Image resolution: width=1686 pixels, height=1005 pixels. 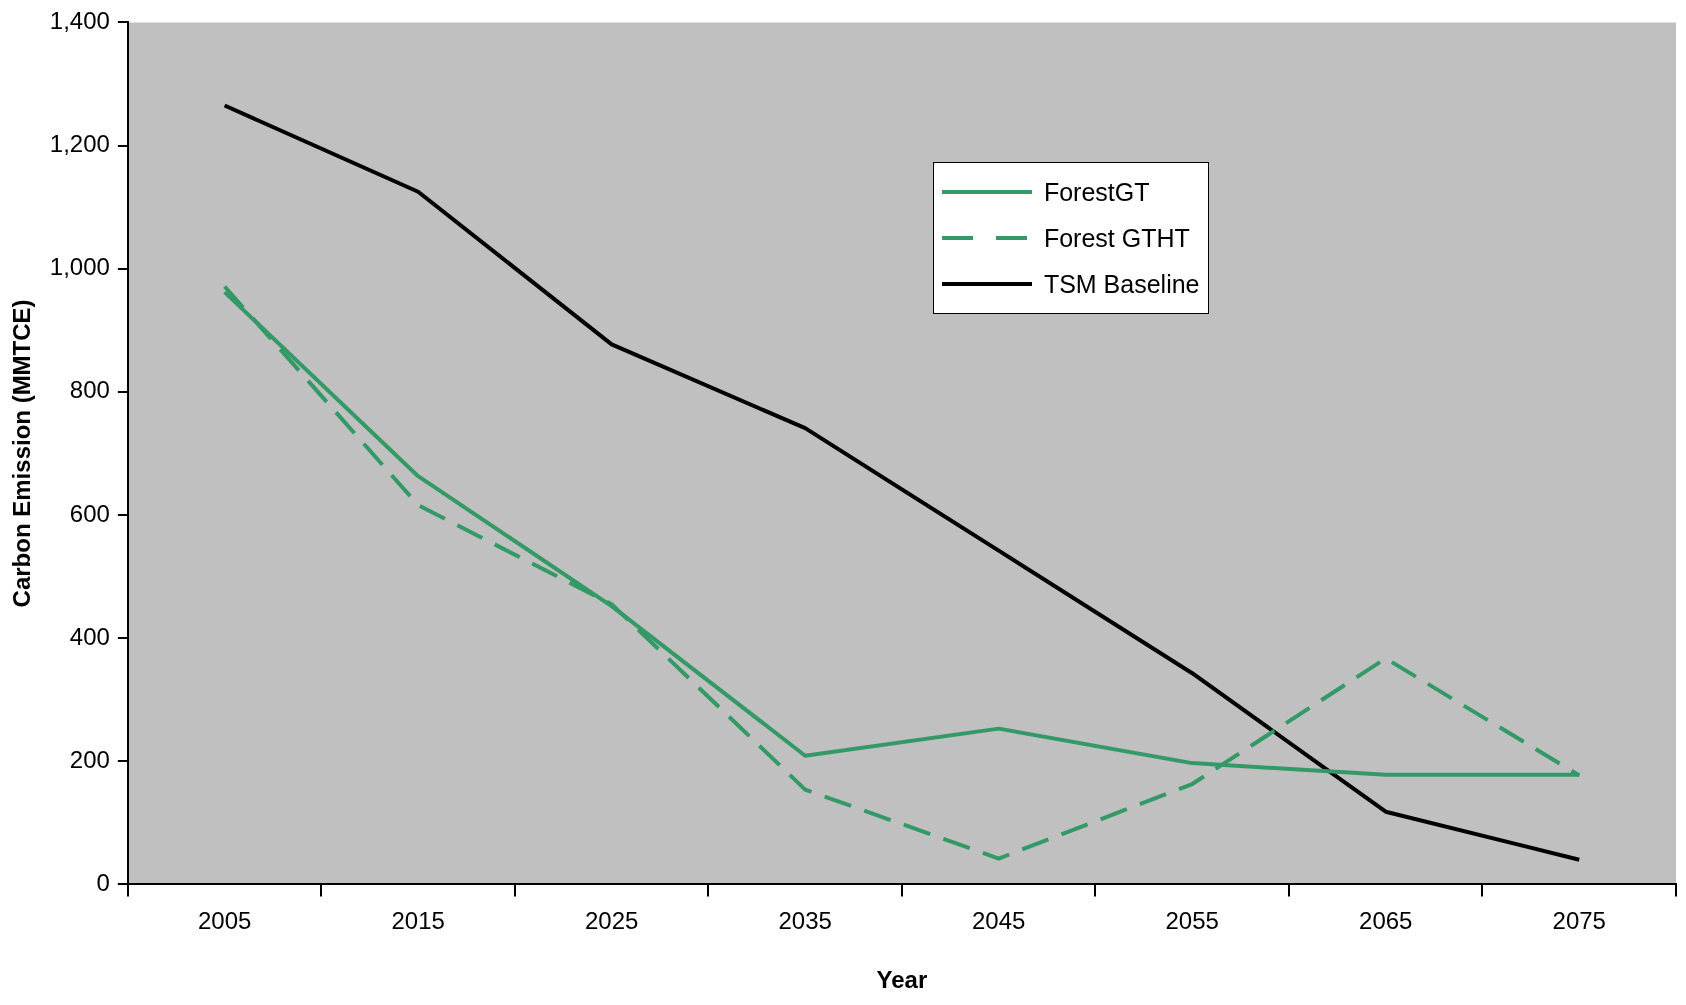 I want to click on legend-label: ForestGT, so click(x=1096, y=192).